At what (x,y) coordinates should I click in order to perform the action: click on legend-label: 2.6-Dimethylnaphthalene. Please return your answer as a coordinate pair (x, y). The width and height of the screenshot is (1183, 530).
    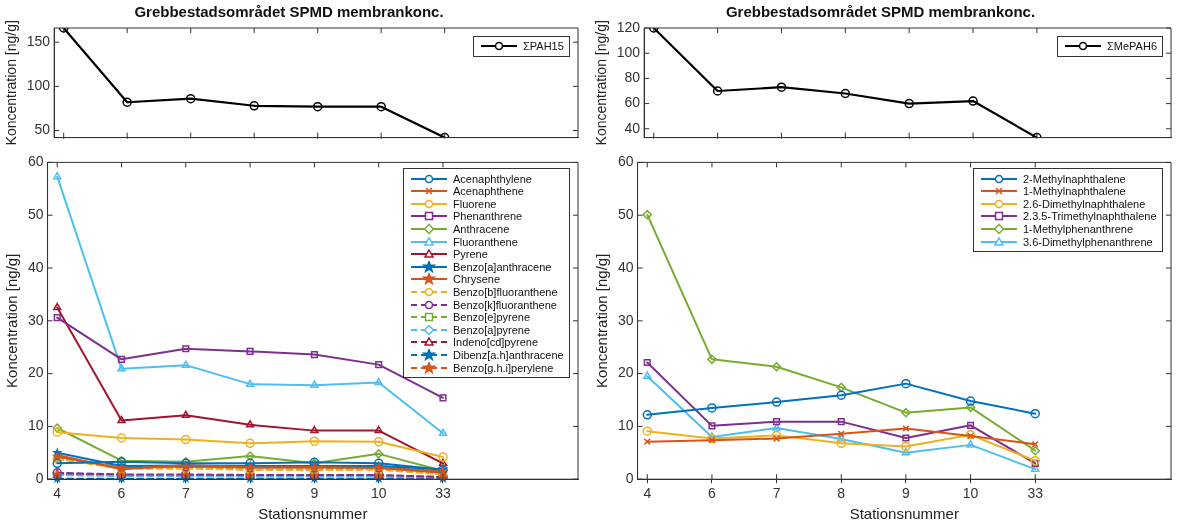
    Looking at the image, I should click on (1084, 204).